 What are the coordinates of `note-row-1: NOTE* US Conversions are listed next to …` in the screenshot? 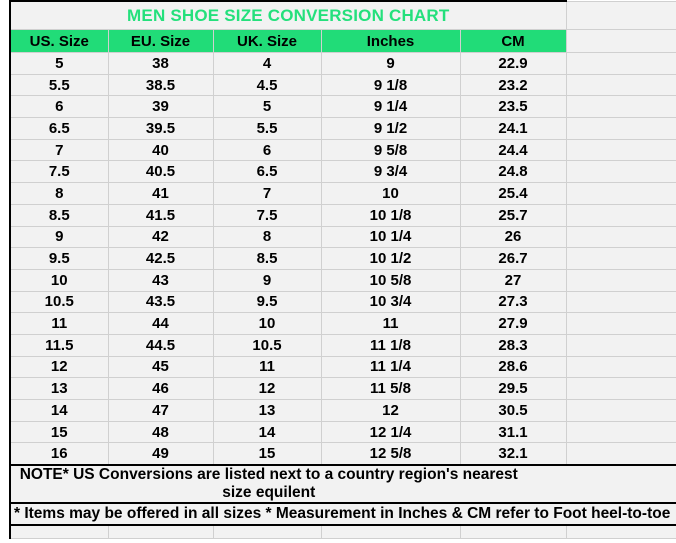 It's located at (342, 484).